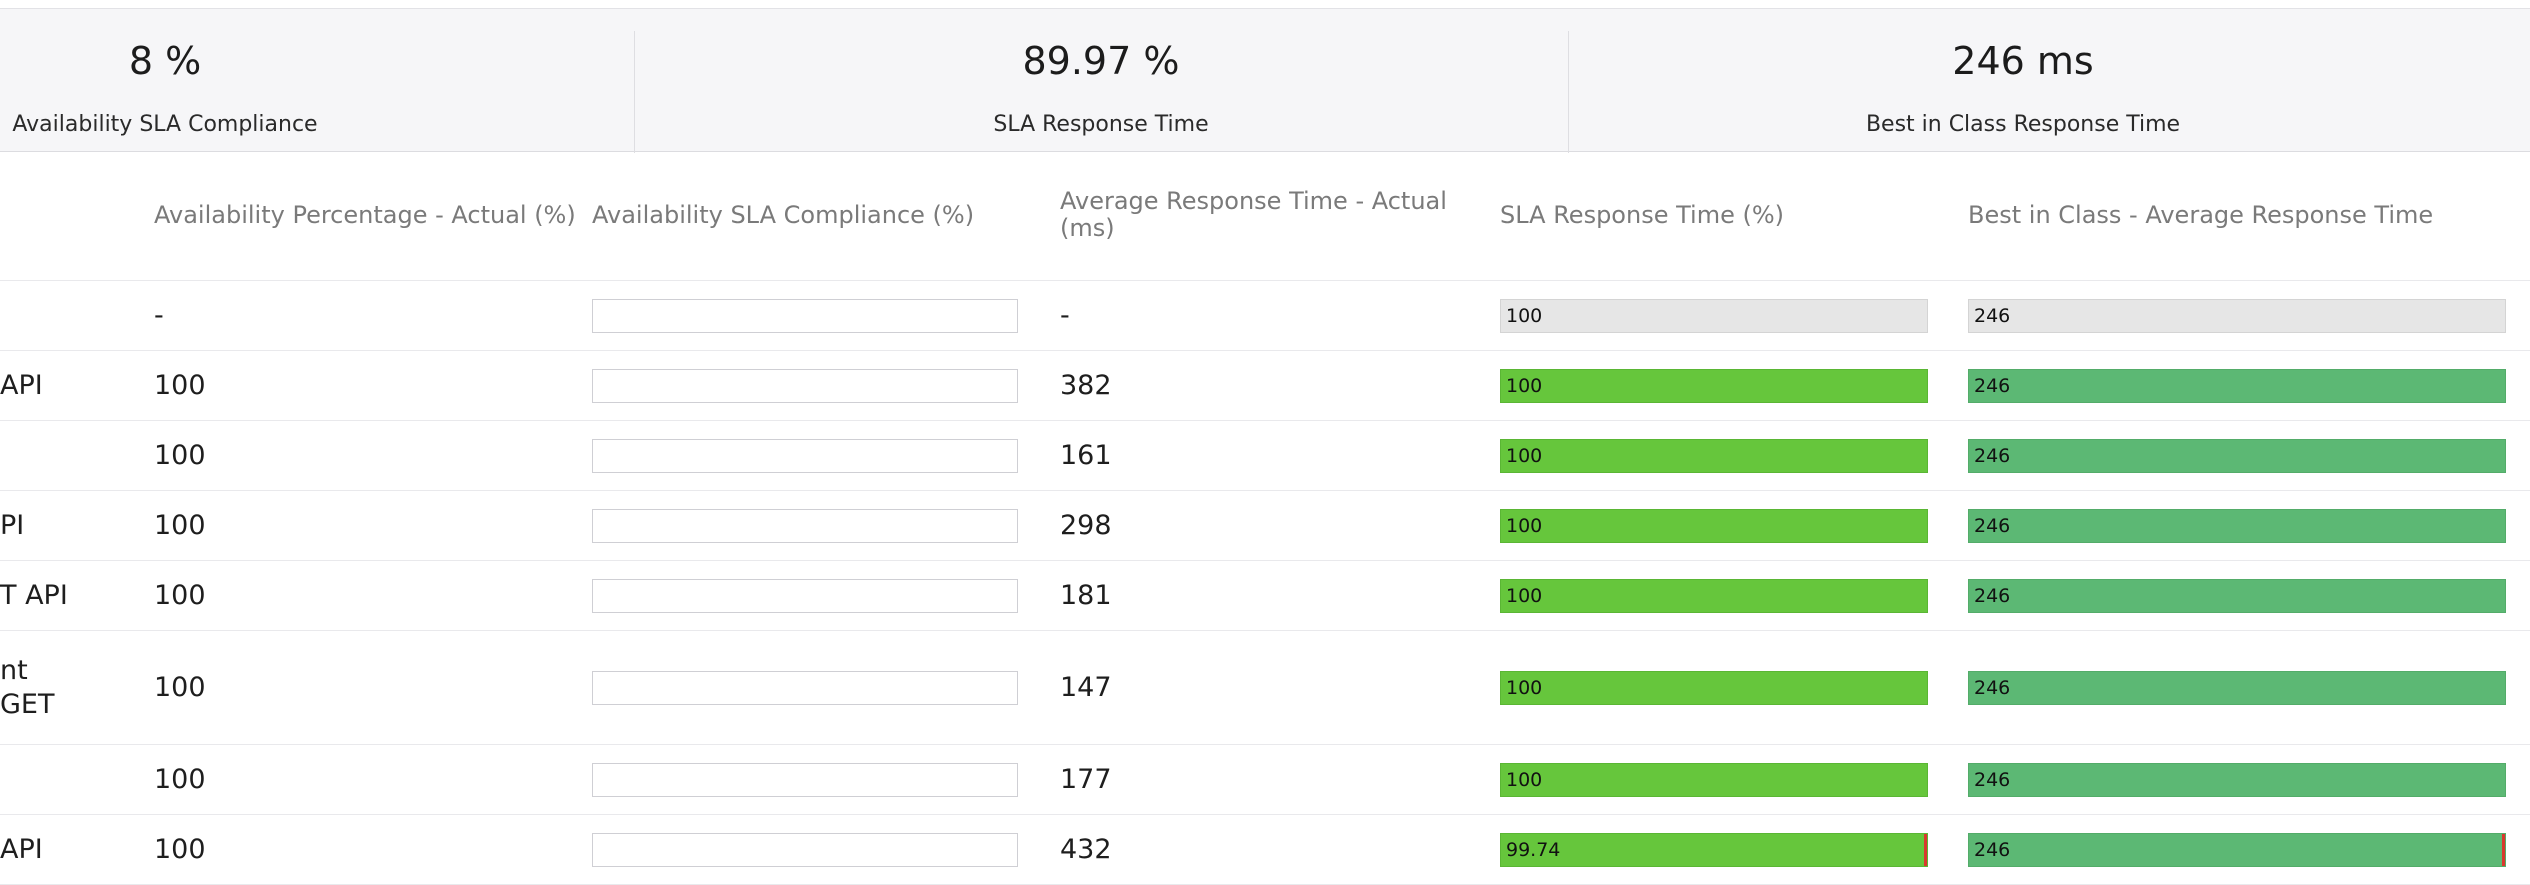 Image resolution: width=2530 pixels, height=885 pixels. I want to click on row-name: nt GET, so click(27, 687).